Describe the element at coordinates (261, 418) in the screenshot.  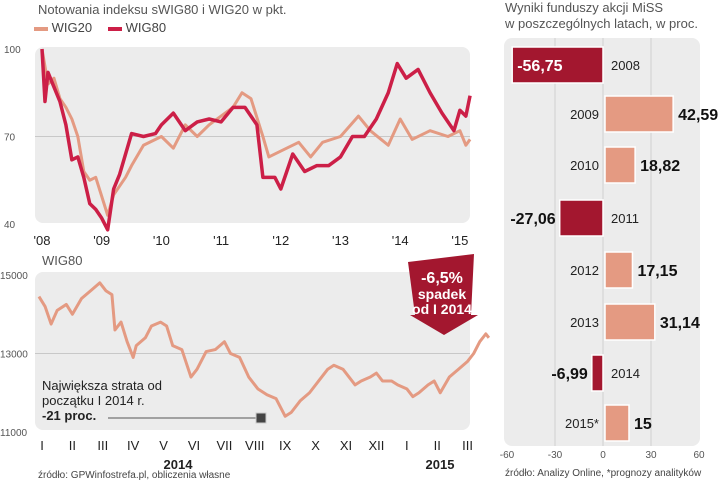
I see `minimum-marker` at that location.